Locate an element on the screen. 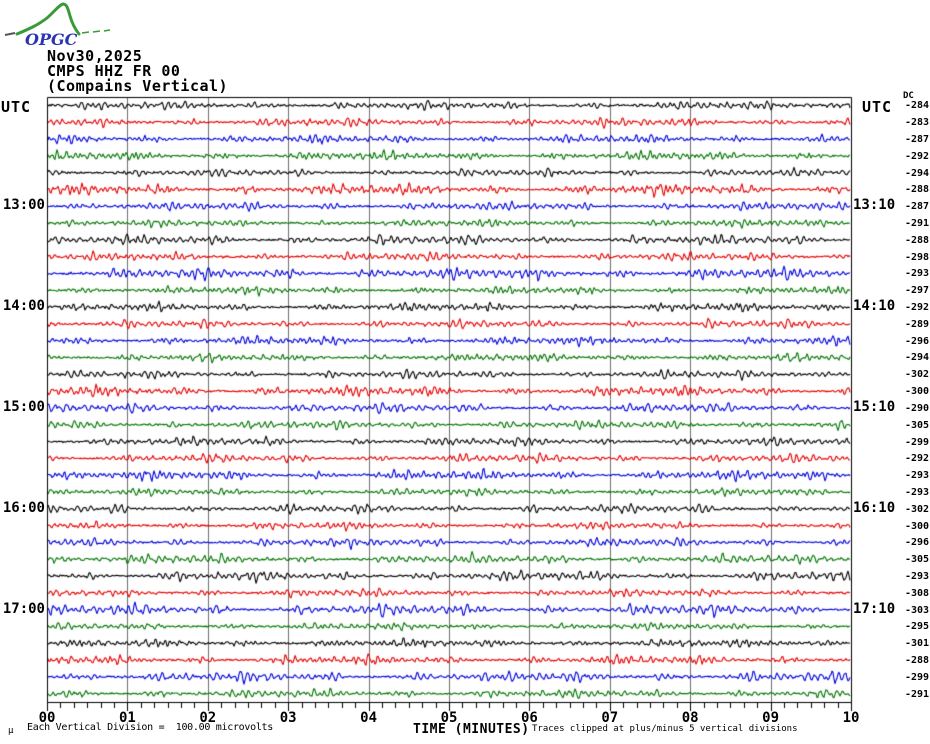 The image size is (930, 744). header-station: CMPS HHZ FR 00 is located at coordinates (114, 71).